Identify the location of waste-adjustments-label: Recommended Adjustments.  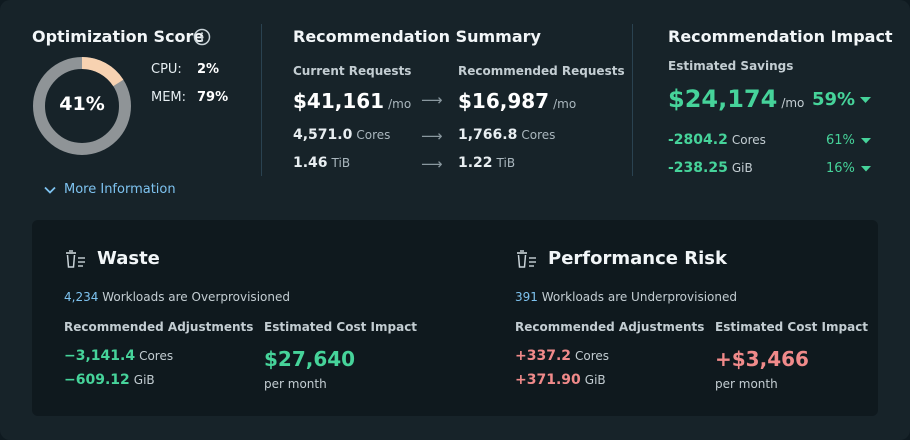
(159, 327).